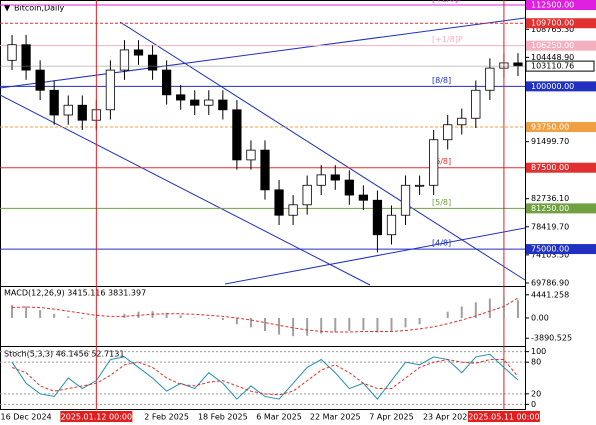 This screenshot has height=425, width=596. What do you see at coordinates (552, 45) in the screenshot?
I see `level-tag: 106250.00` at bounding box center [552, 45].